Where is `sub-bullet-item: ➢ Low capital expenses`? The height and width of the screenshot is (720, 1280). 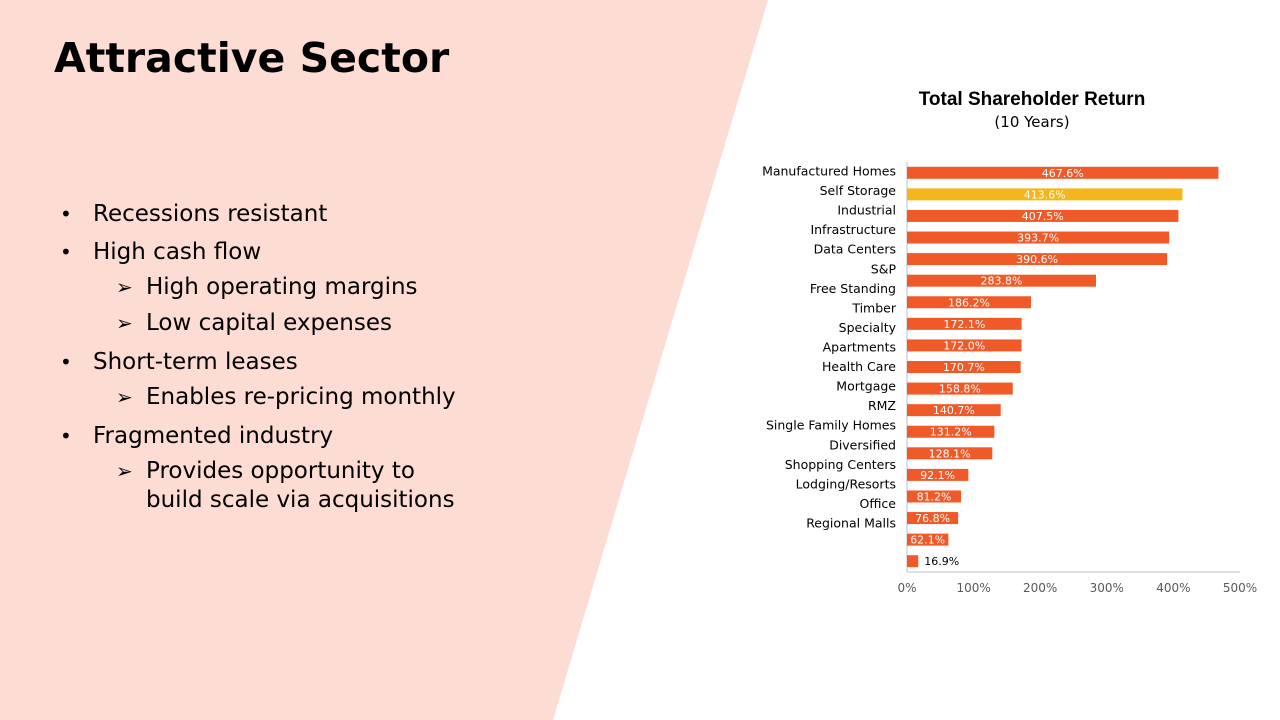 sub-bullet-item: ➢ Low capital expenses is located at coordinates (274, 323).